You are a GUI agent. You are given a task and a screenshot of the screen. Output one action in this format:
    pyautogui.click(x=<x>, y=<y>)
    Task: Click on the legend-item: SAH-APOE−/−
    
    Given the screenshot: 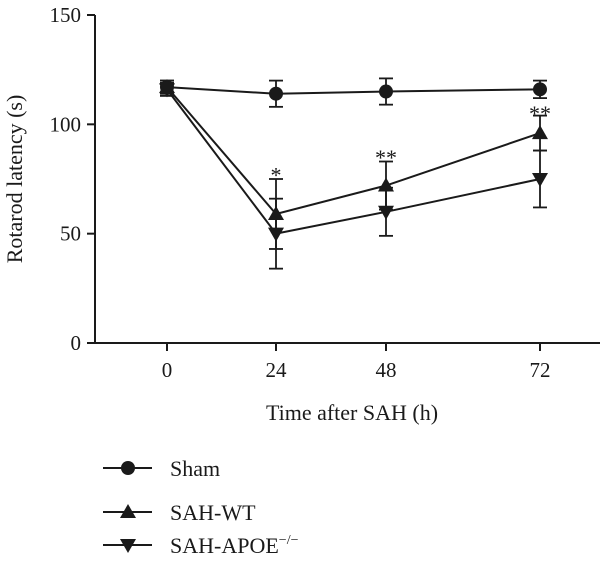 What is the action you would take?
    pyautogui.click(x=201, y=545)
    